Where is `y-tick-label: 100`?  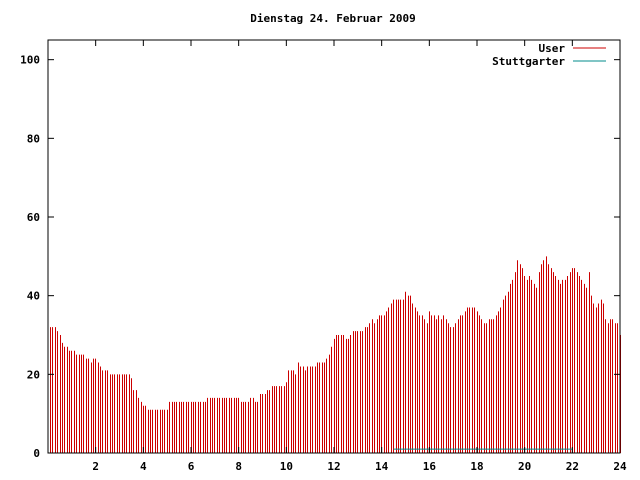 y-tick-label: 100 is located at coordinates (30, 60).